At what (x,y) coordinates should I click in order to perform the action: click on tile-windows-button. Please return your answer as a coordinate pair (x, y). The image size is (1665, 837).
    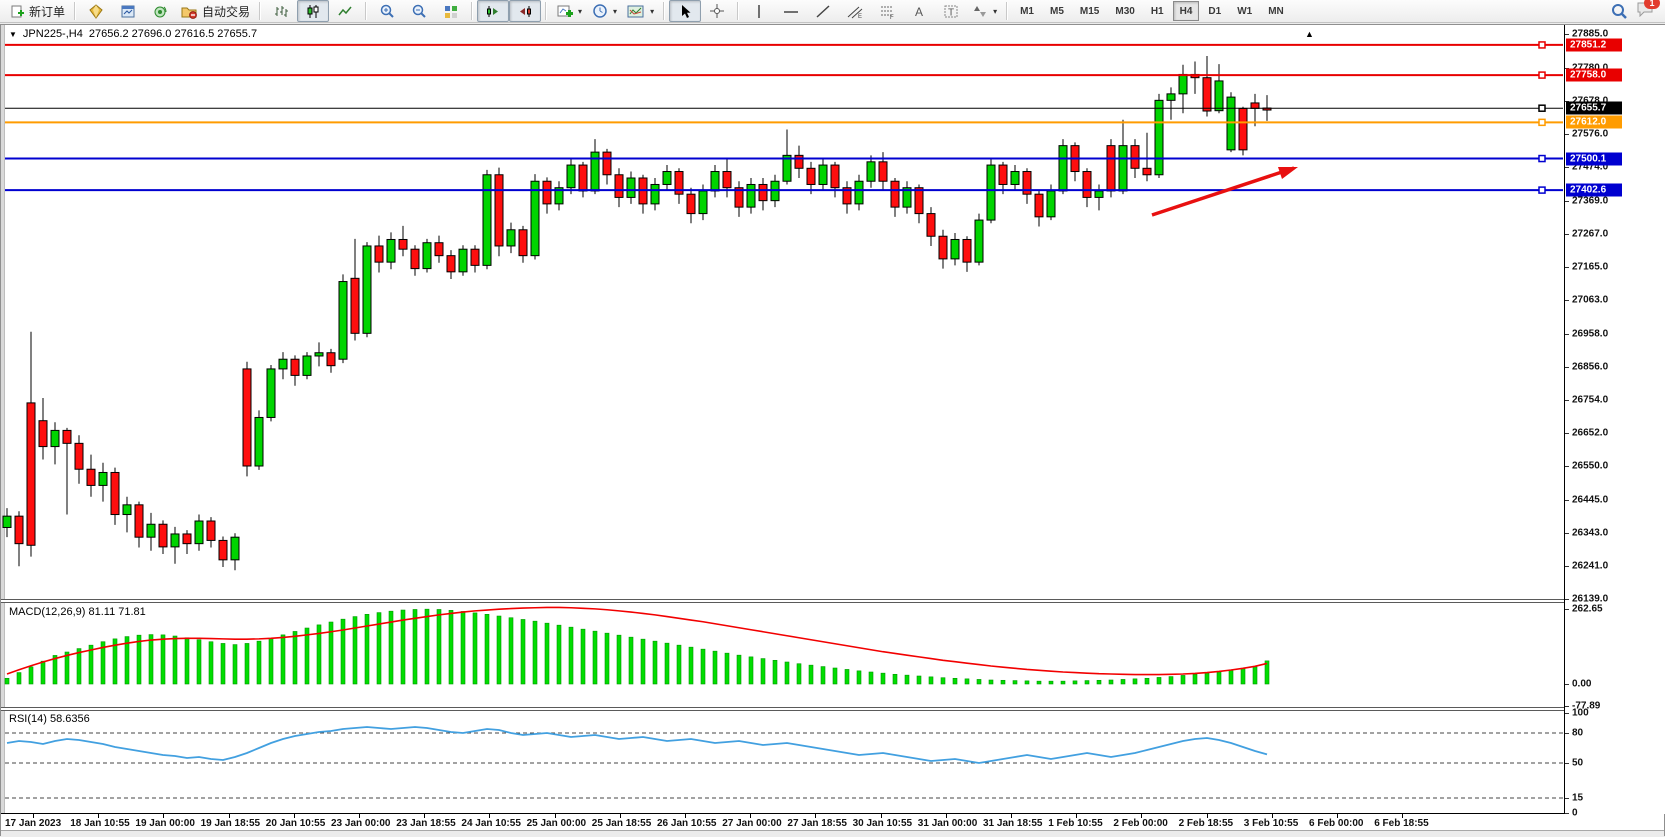
    Looking at the image, I should click on (451, 11).